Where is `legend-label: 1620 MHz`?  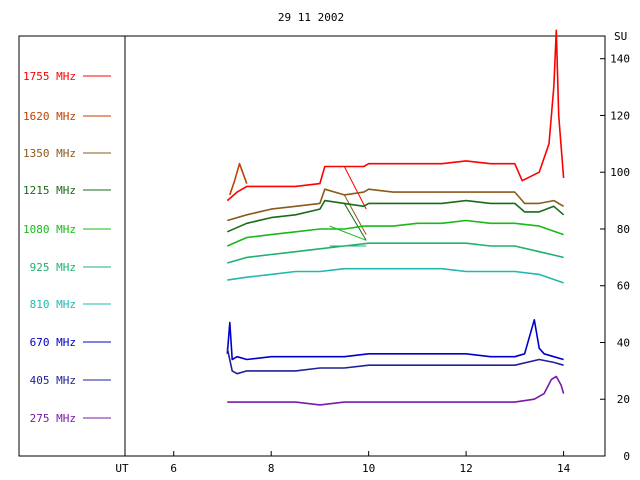
legend-label: 1620 MHz is located at coordinates (49, 116).